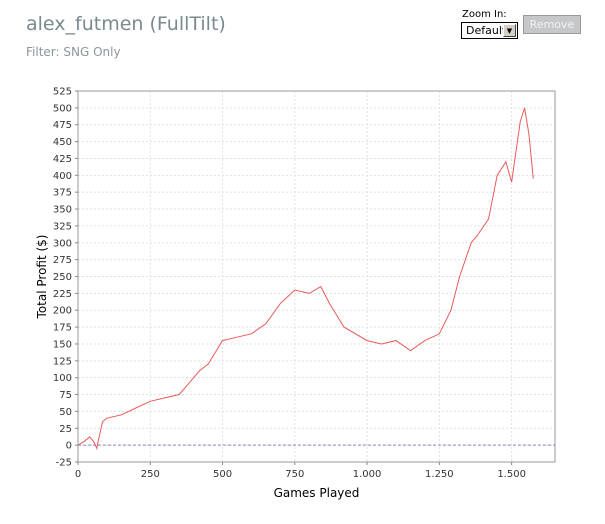  Describe the element at coordinates (62, 142) in the screenshot. I see `y-tick-label: 450` at that location.